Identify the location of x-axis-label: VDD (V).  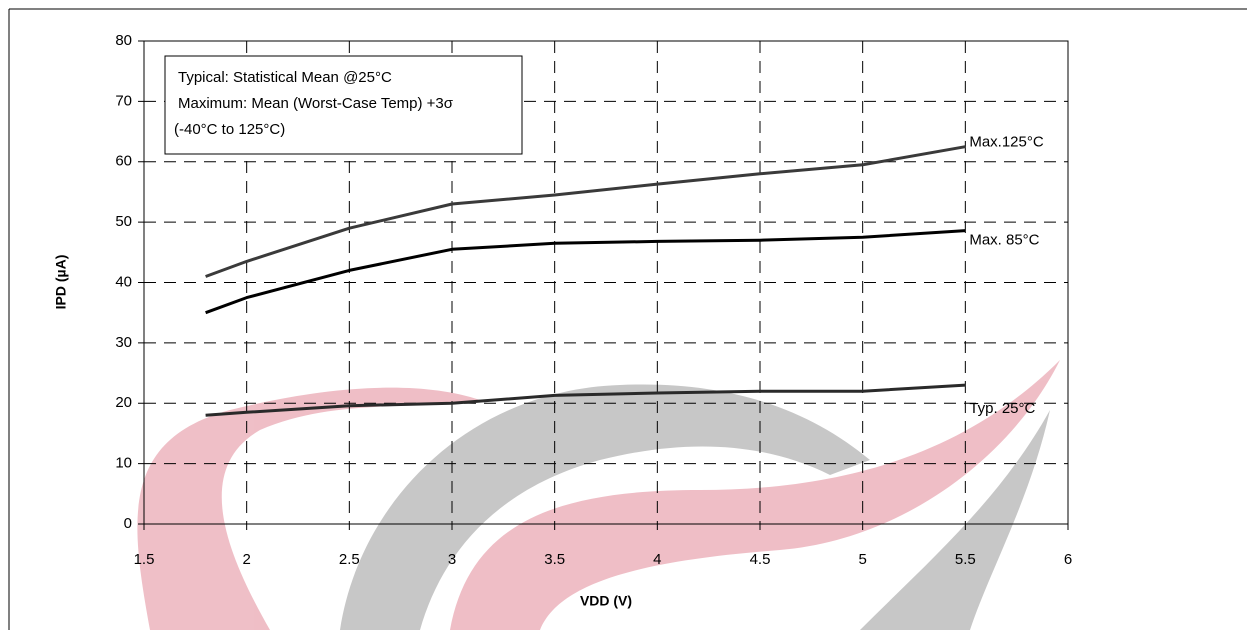
(606, 601).